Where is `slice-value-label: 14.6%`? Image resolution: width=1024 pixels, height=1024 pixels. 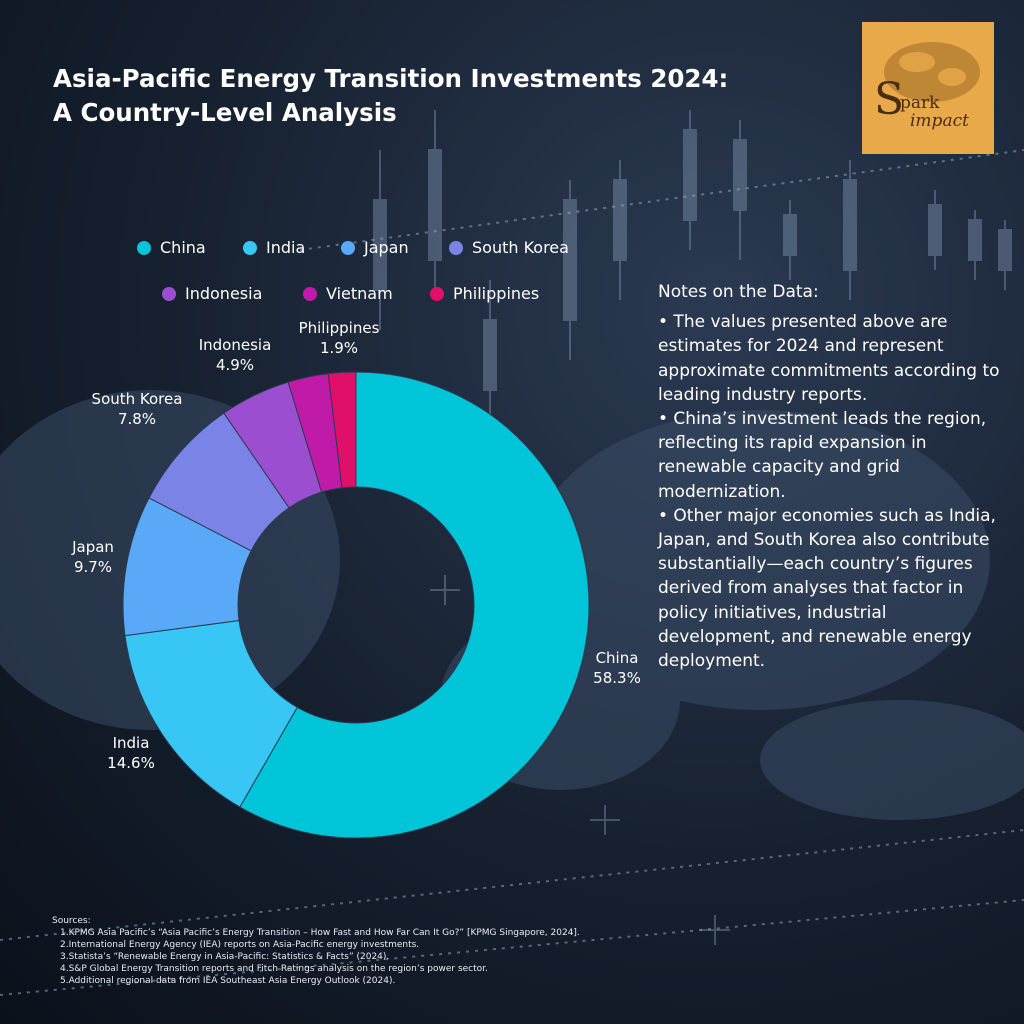 slice-value-label: 14.6% is located at coordinates (131, 763).